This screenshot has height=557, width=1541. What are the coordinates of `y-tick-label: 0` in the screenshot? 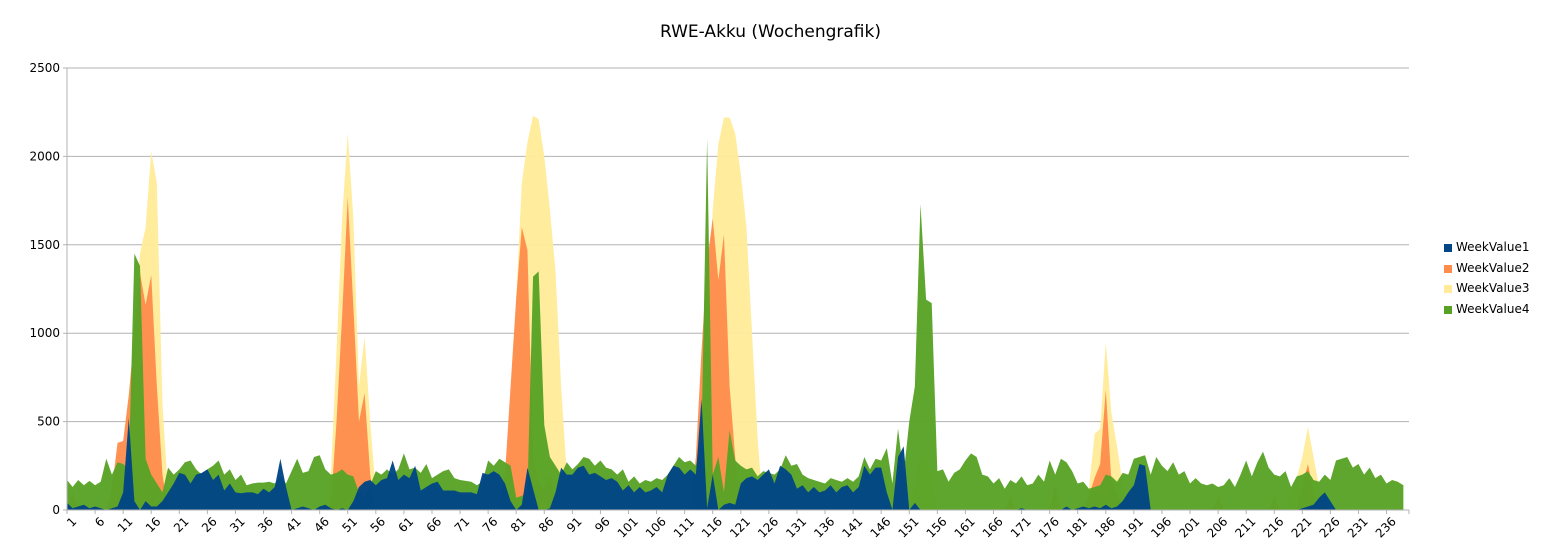 It's located at (56, 510).